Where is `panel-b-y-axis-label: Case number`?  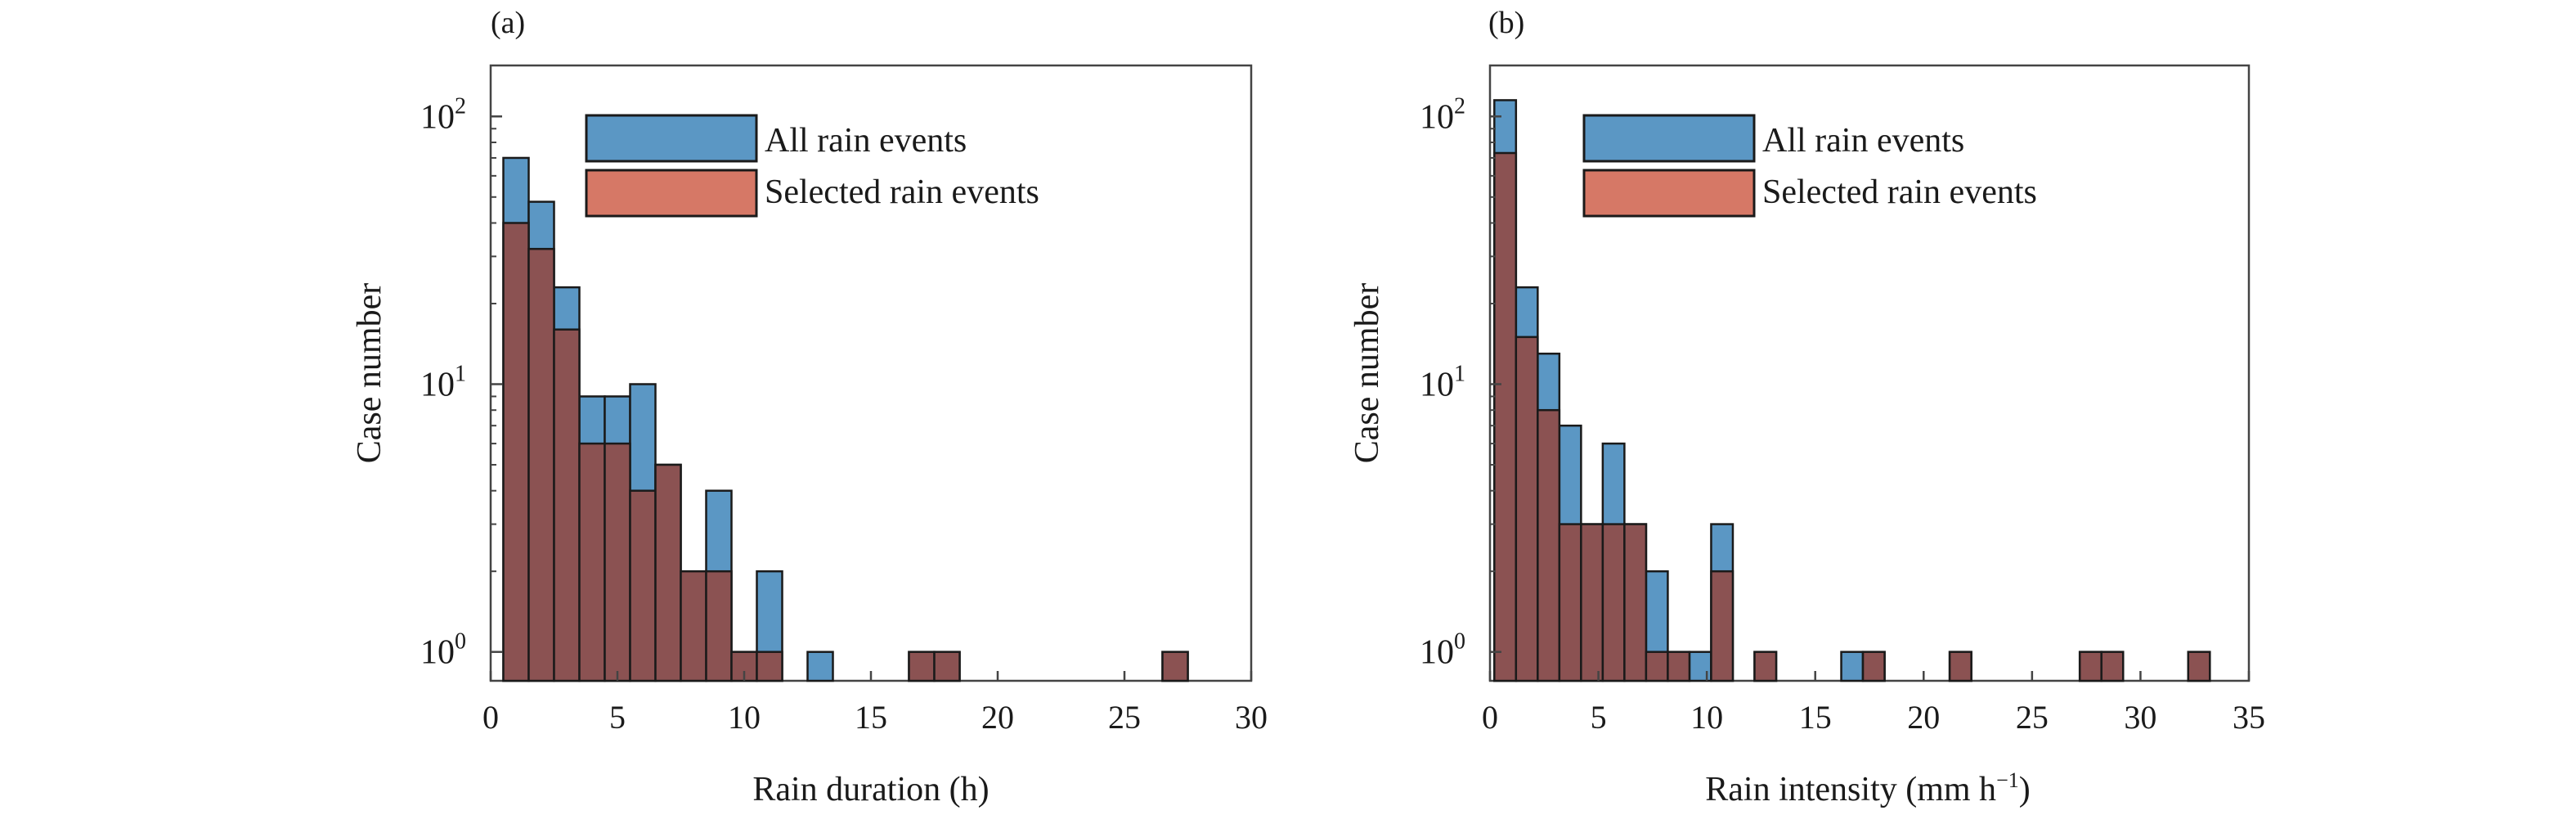 panel-b-y-axis-label: Case number is located at coordinates (1367, 373).